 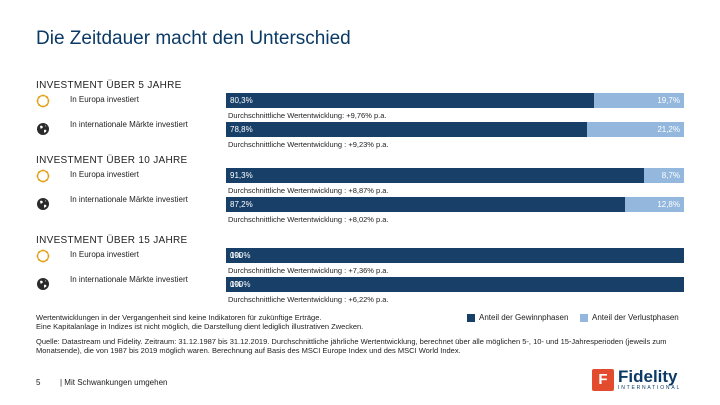 What do you see at coordinates (584, 317) in the screenshot?
I see `legend-loss-swatch` at bounding box center [584, 317].